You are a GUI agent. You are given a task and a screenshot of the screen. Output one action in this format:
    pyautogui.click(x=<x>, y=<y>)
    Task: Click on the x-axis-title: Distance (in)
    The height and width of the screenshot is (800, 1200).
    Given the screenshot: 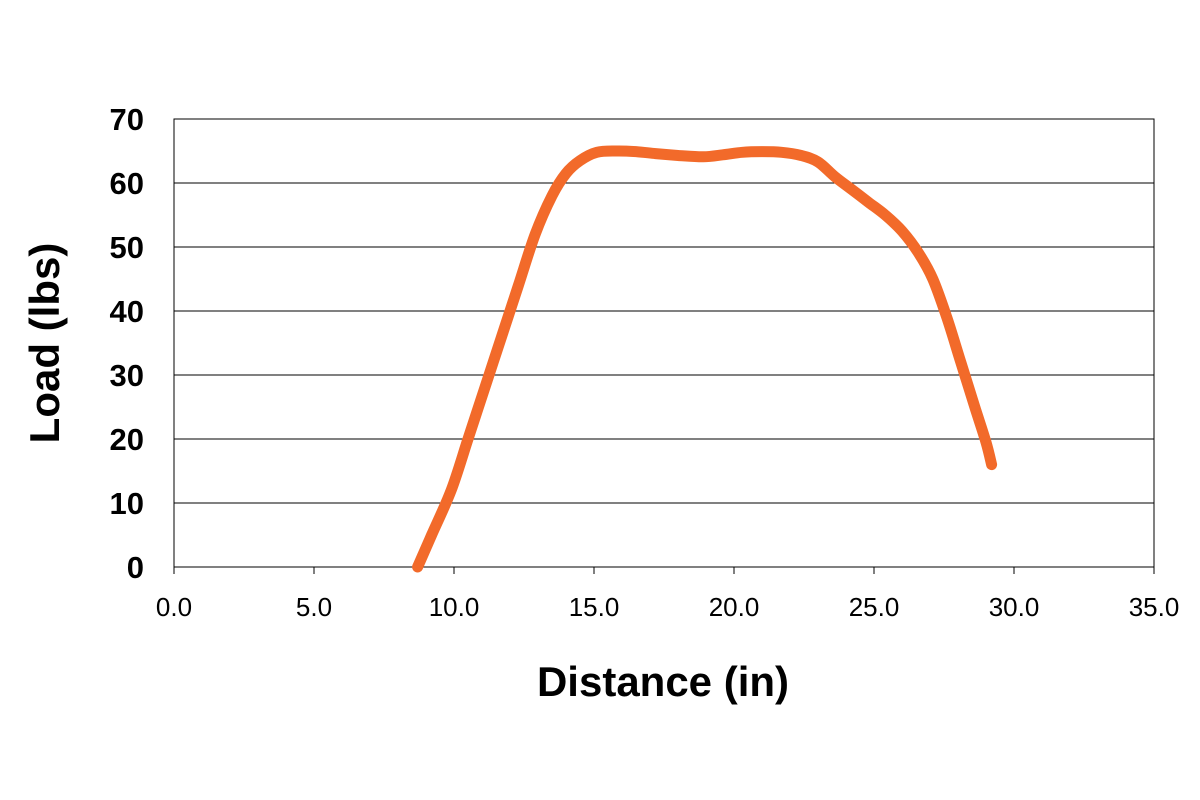 What is the action you would take?
    pyautogui.click(x=663, y=681)
    